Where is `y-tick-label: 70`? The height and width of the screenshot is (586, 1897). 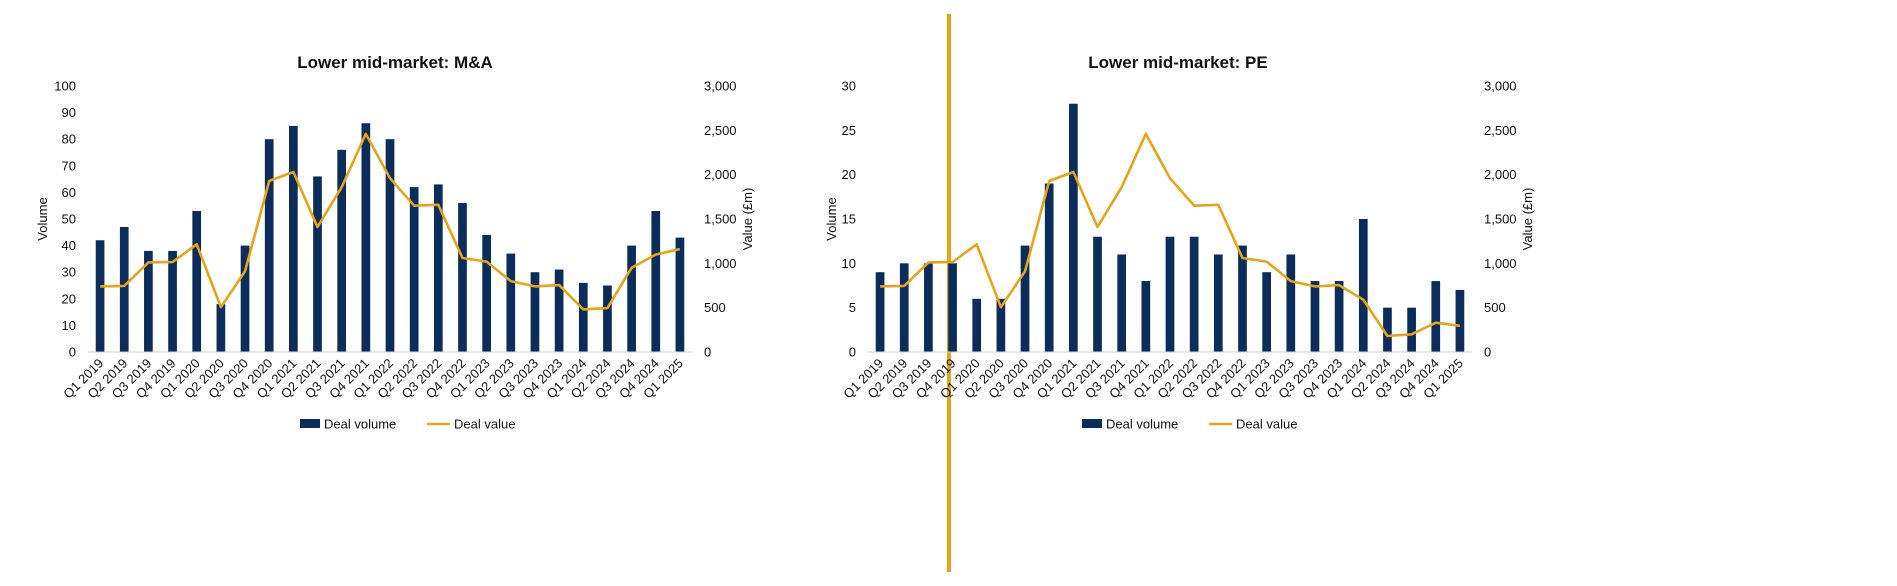 y-tick-label: 70 is located at coordinates (69, 165).